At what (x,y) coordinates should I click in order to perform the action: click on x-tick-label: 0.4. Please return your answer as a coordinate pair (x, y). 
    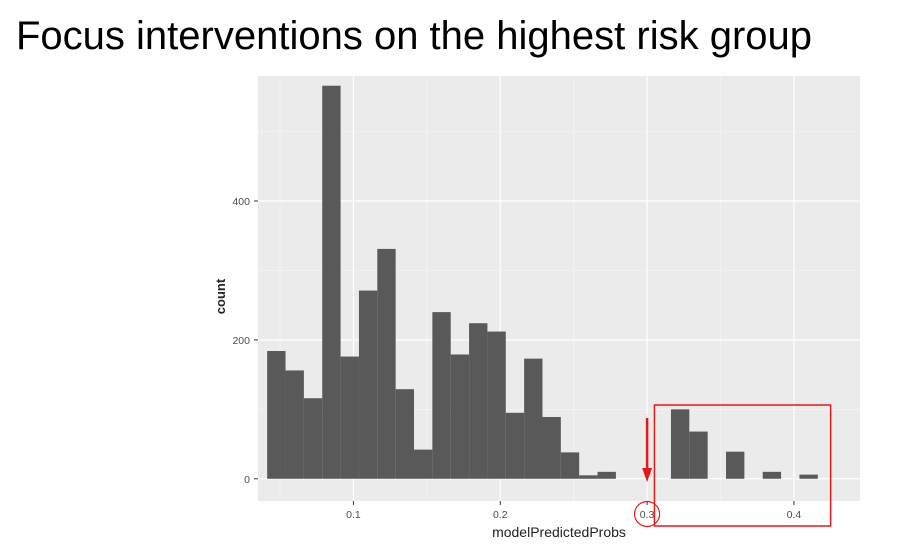
    Looking at the image, I should click on (794, 515).